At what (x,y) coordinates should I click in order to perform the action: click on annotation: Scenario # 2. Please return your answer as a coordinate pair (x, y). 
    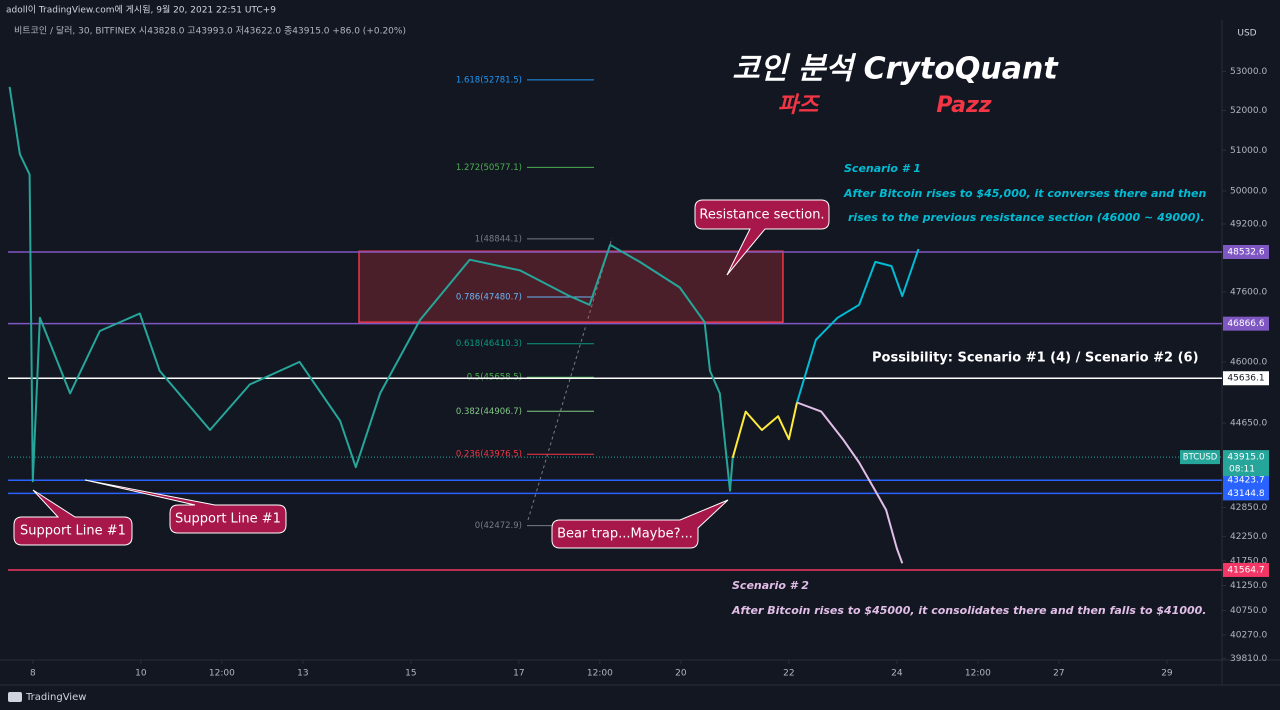
    Looking at the image, I should click on (770, 585).